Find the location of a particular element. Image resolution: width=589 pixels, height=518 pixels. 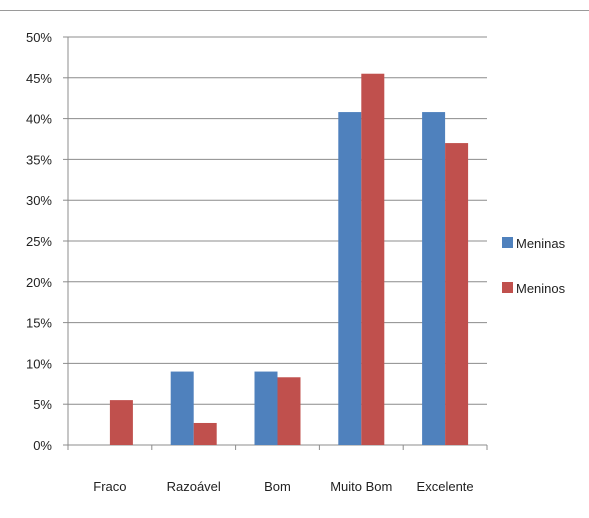

y-tick-label: 40% is located at coordinates (39, 119).